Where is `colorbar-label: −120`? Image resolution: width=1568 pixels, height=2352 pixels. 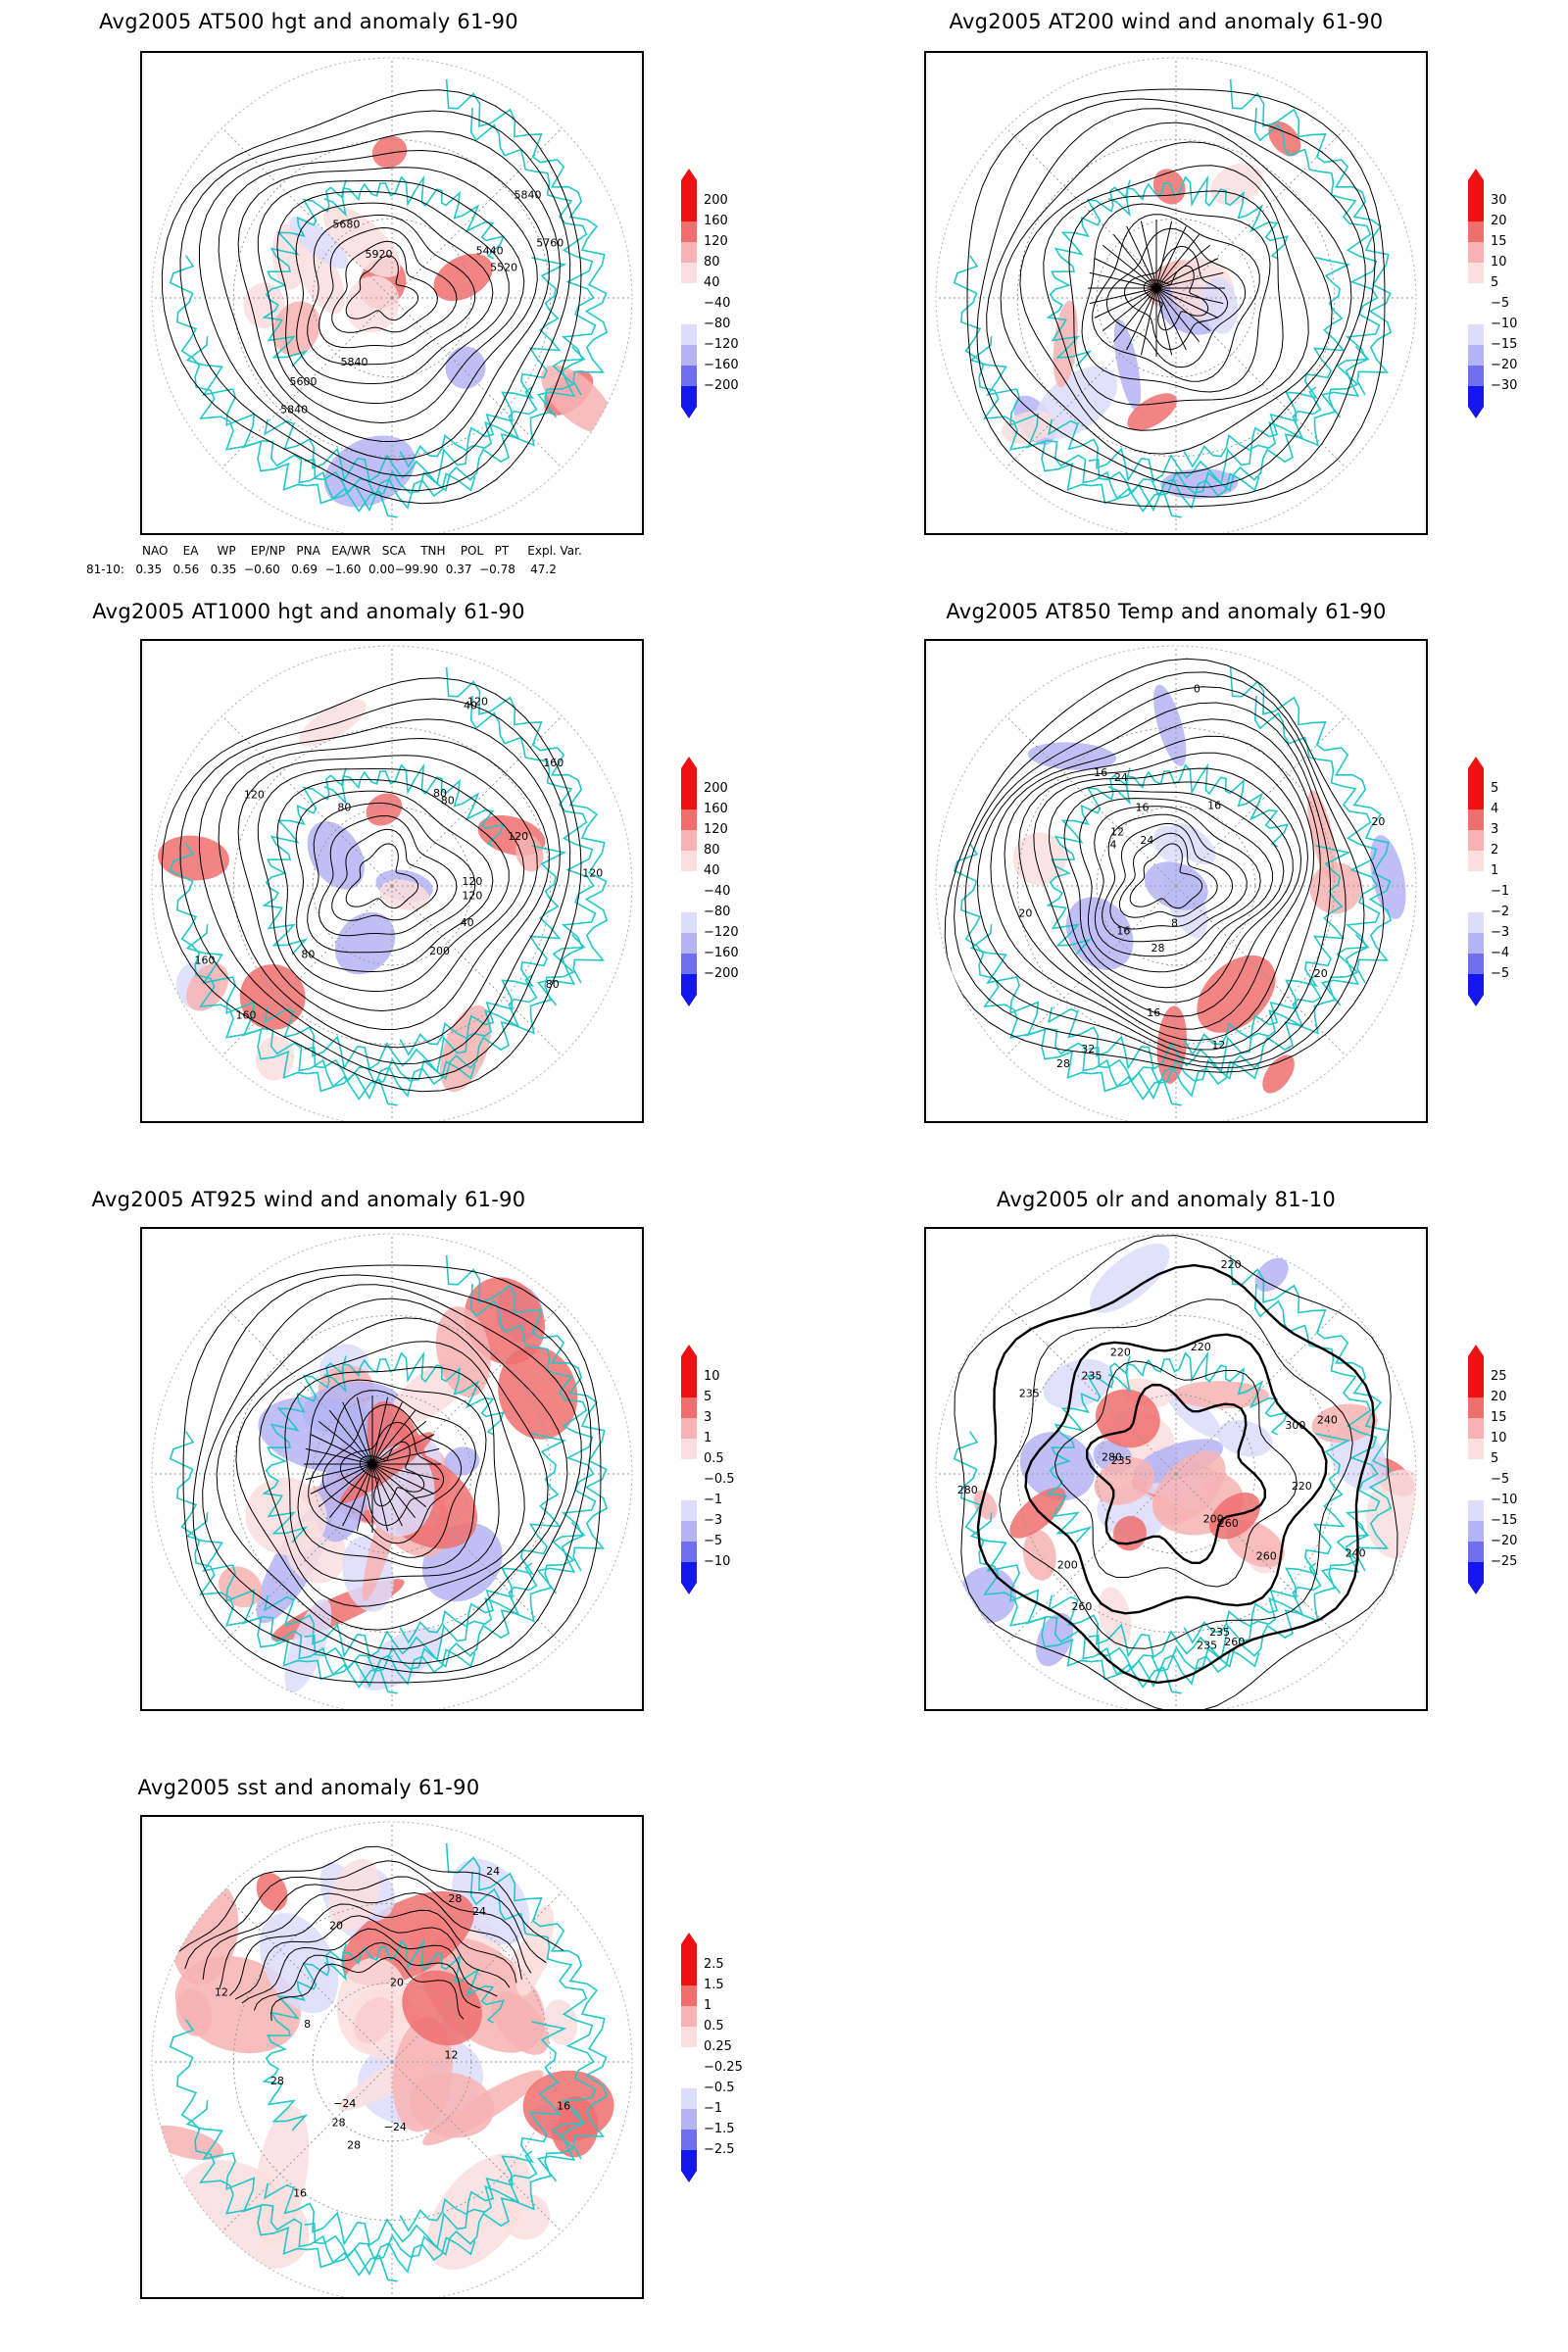 colorbar-label: −120 is located at coordinates (721, 932).